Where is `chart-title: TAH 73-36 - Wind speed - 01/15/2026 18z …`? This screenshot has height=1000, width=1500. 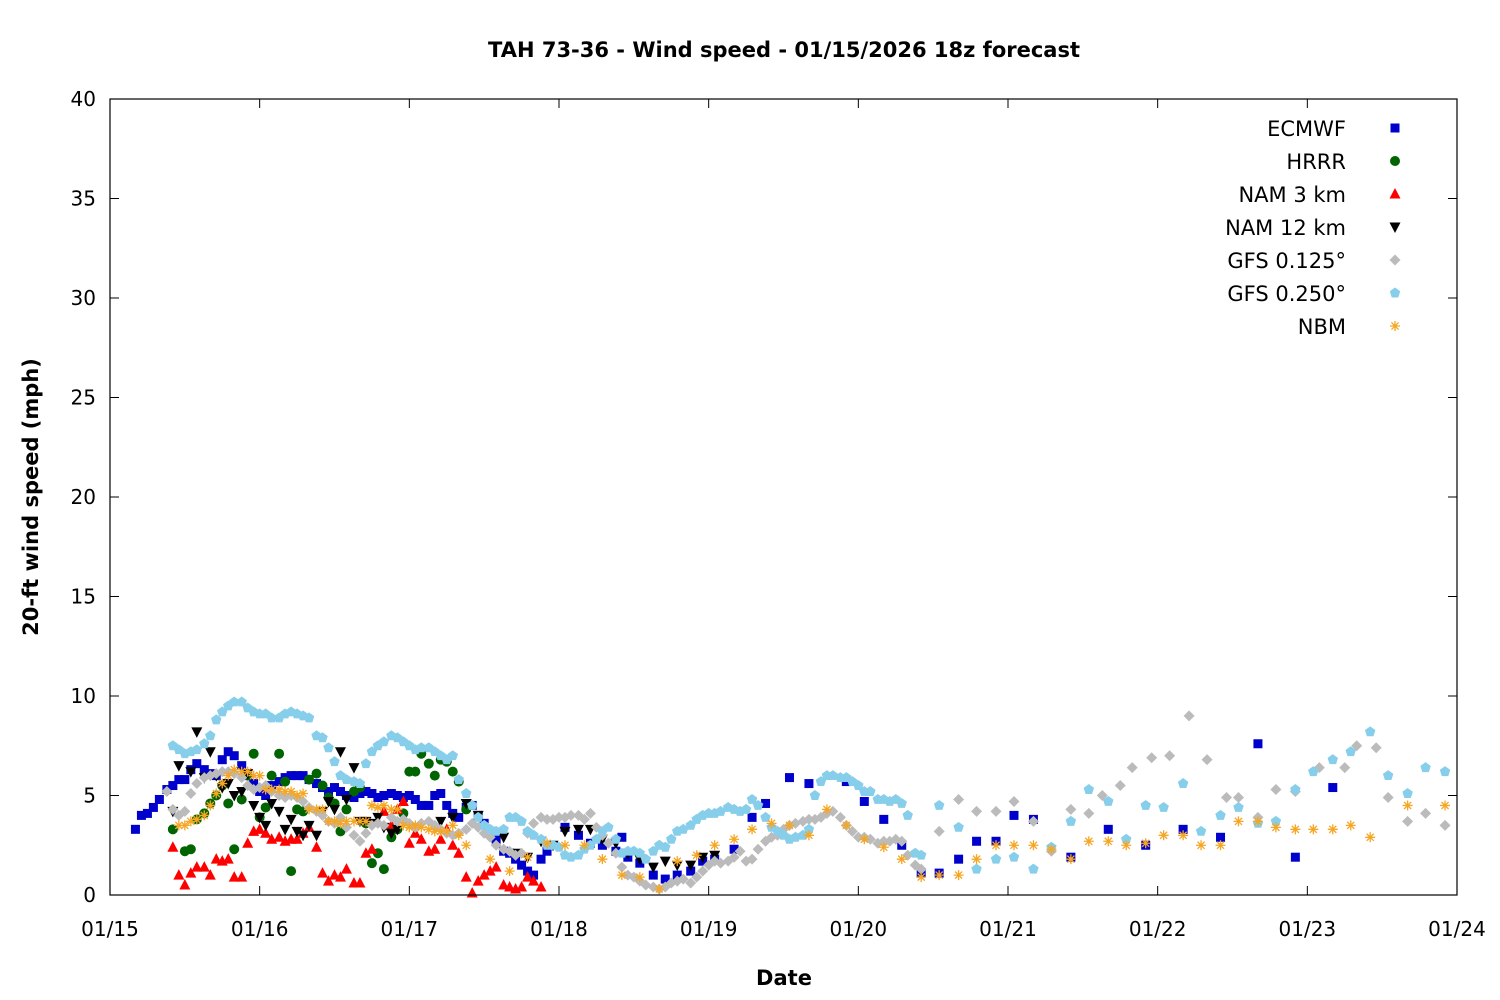
chart-title: TAH 73-36 - Wind speed - 01/15/2026 18z … is located at coordinates (784, 50).